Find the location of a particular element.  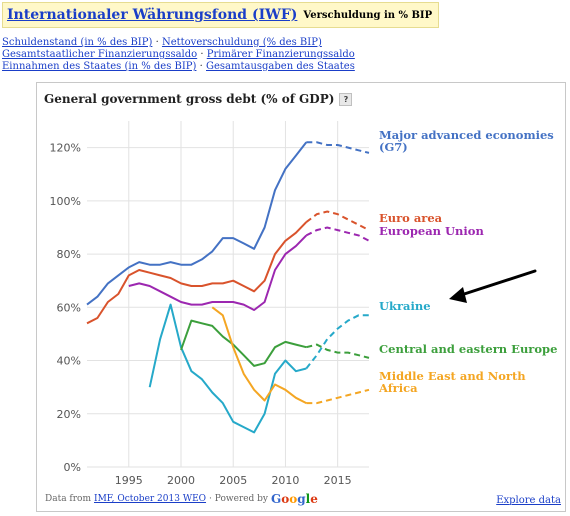

series-label: Ukraine is located at coordinates (405, 306).